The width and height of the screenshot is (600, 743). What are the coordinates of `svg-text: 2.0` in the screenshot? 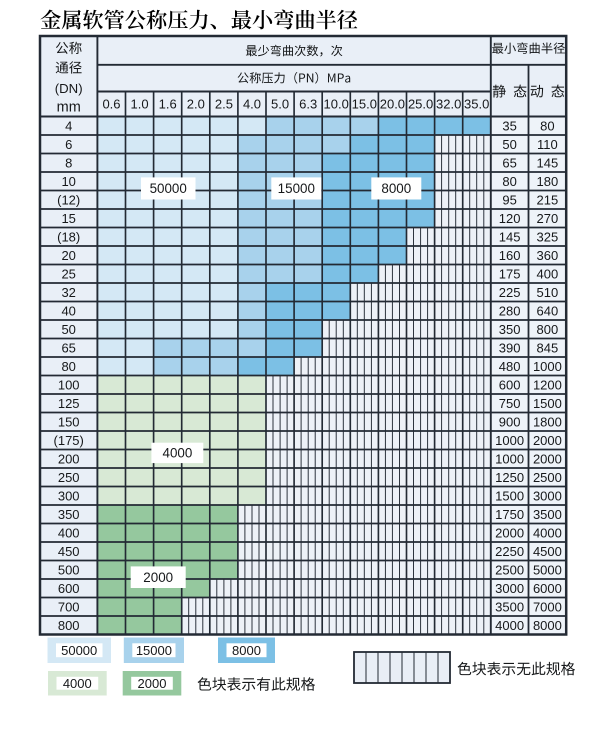 It's located at (196, 104).